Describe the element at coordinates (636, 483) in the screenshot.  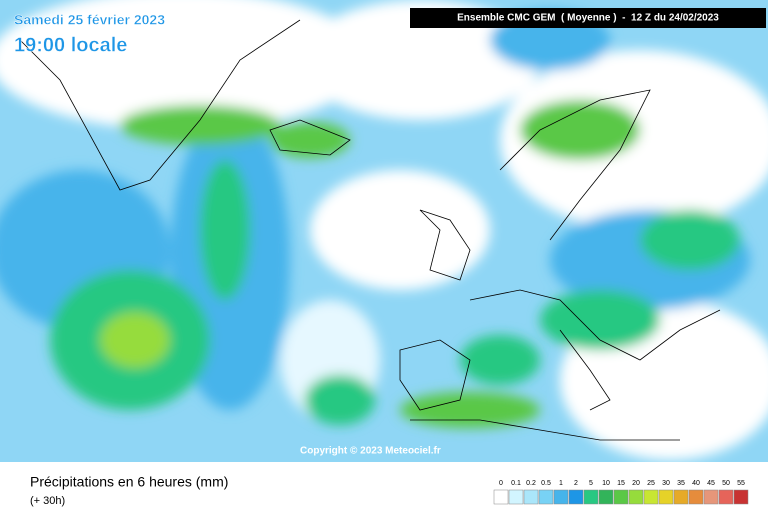
I see `legend-tick-label: 20` at that location.